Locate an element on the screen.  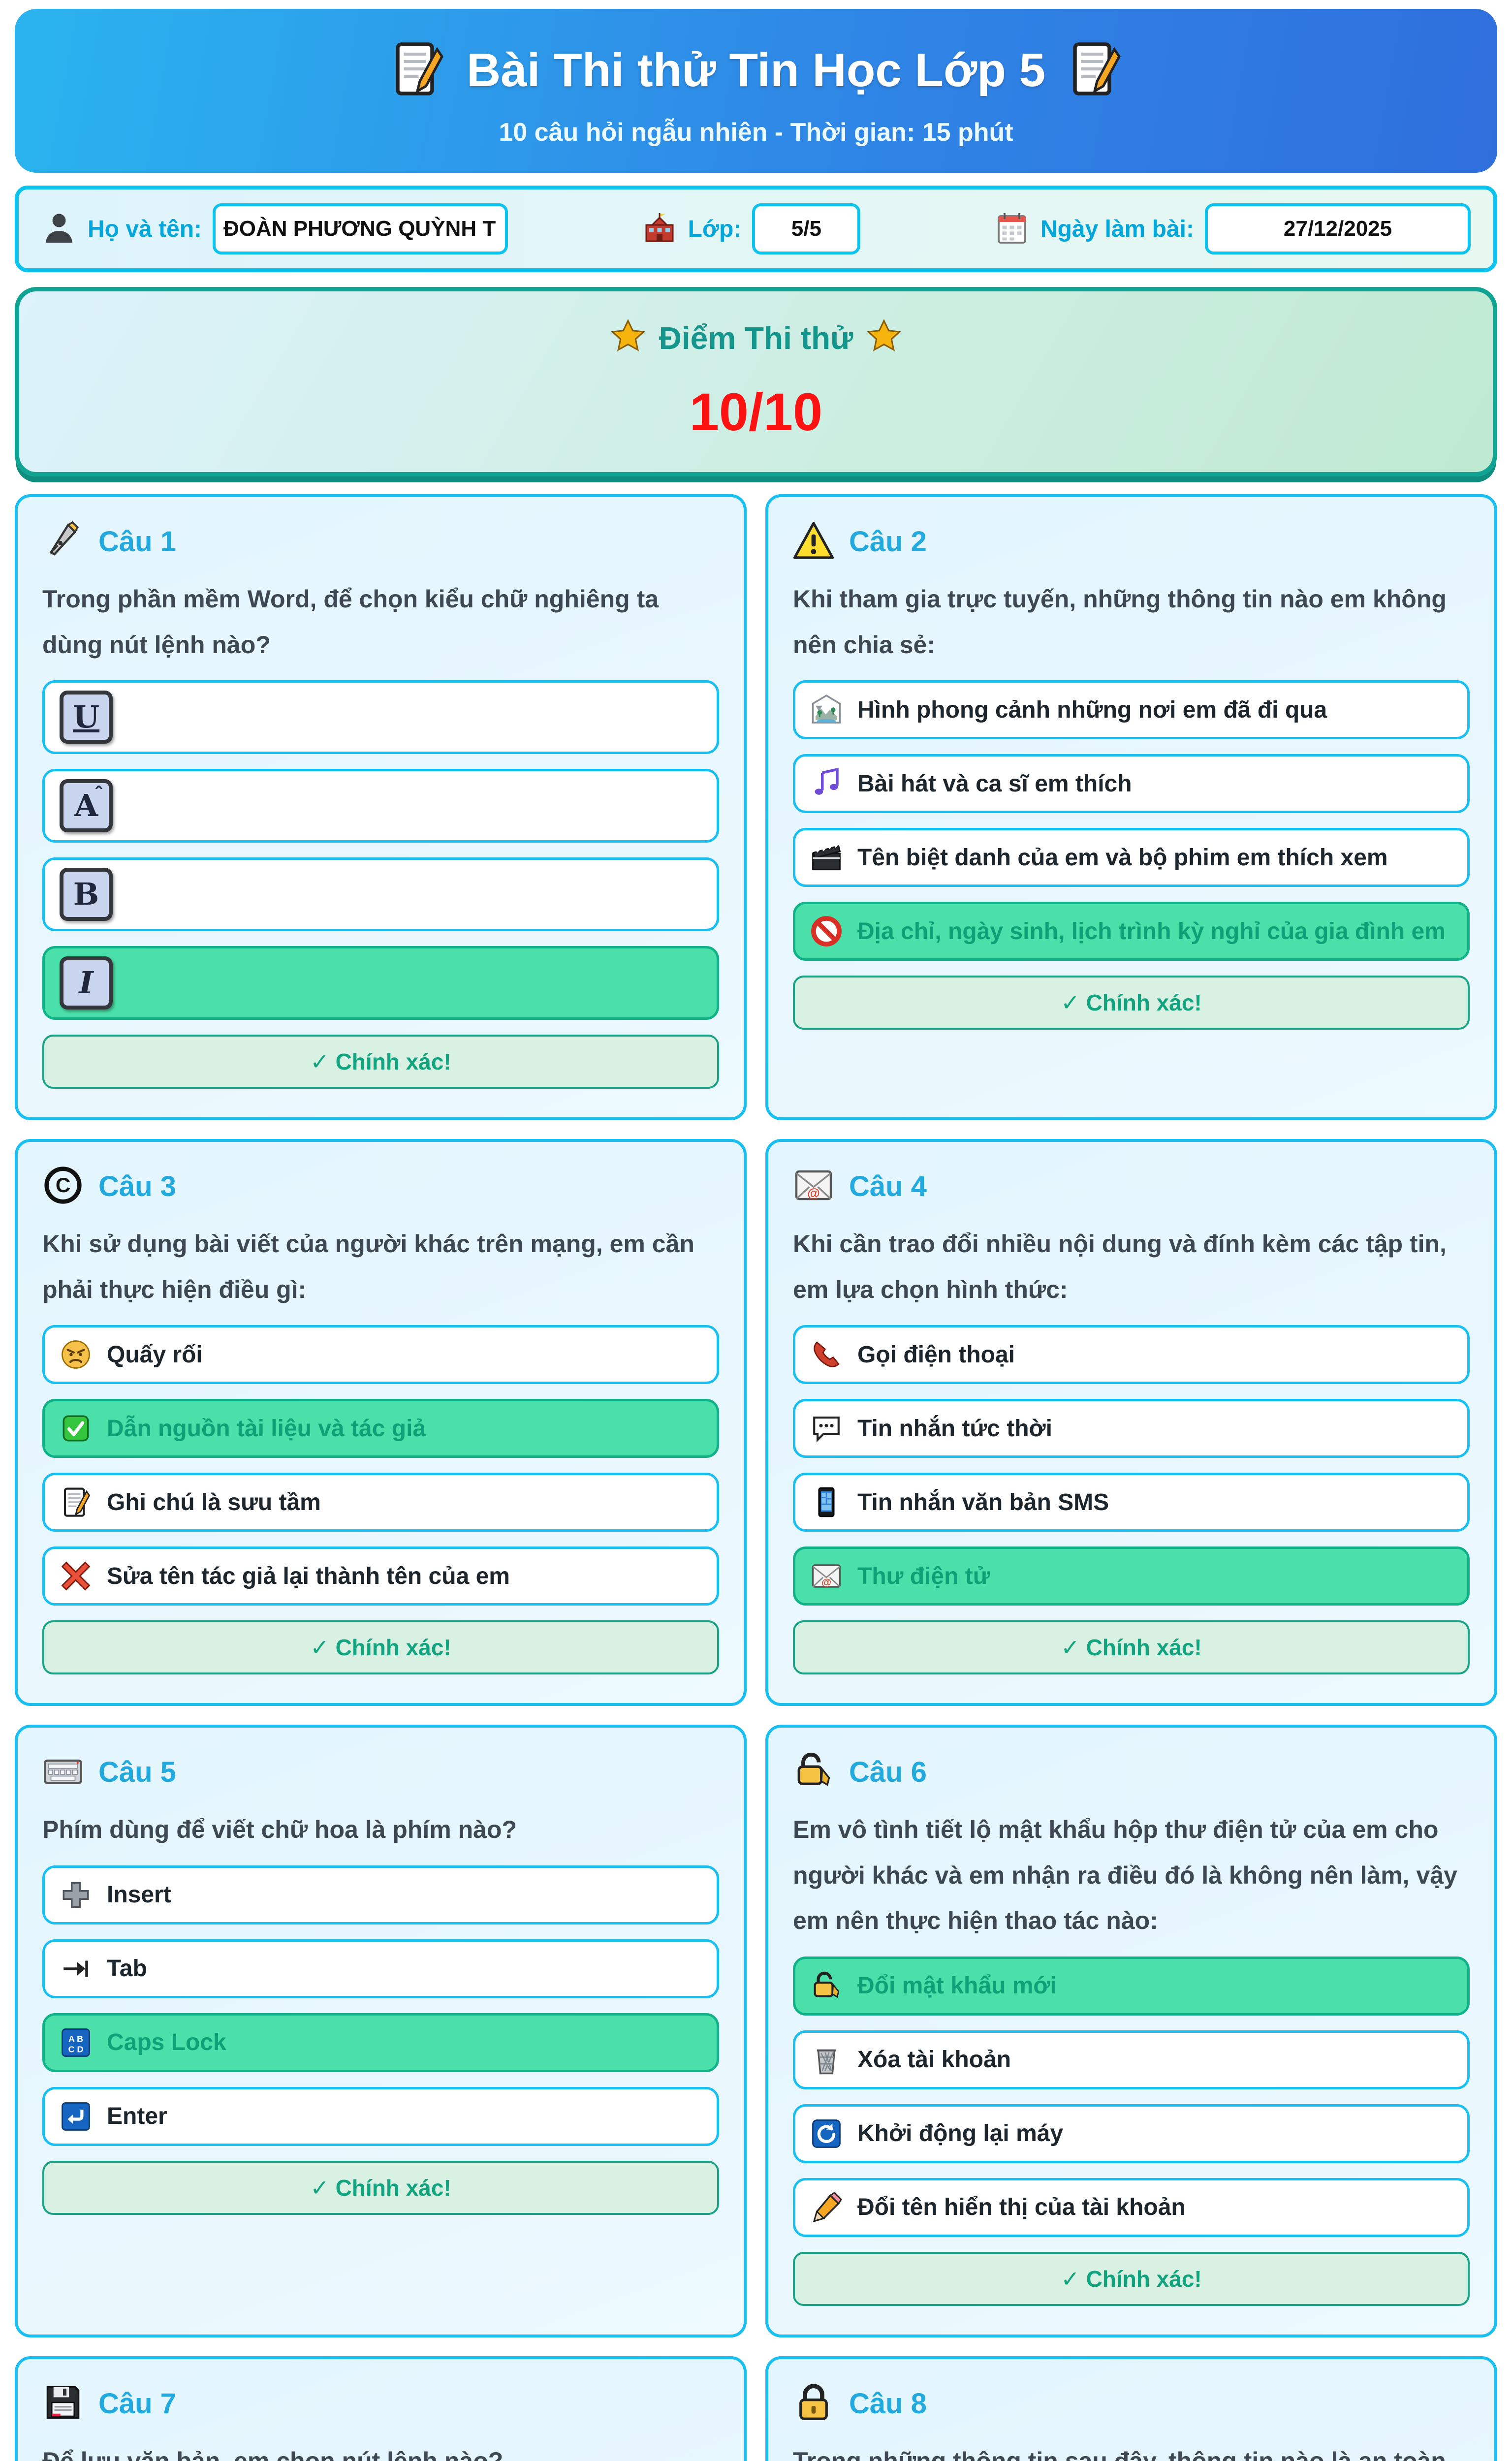
chat-icon is located at coordinates (826, 1428).